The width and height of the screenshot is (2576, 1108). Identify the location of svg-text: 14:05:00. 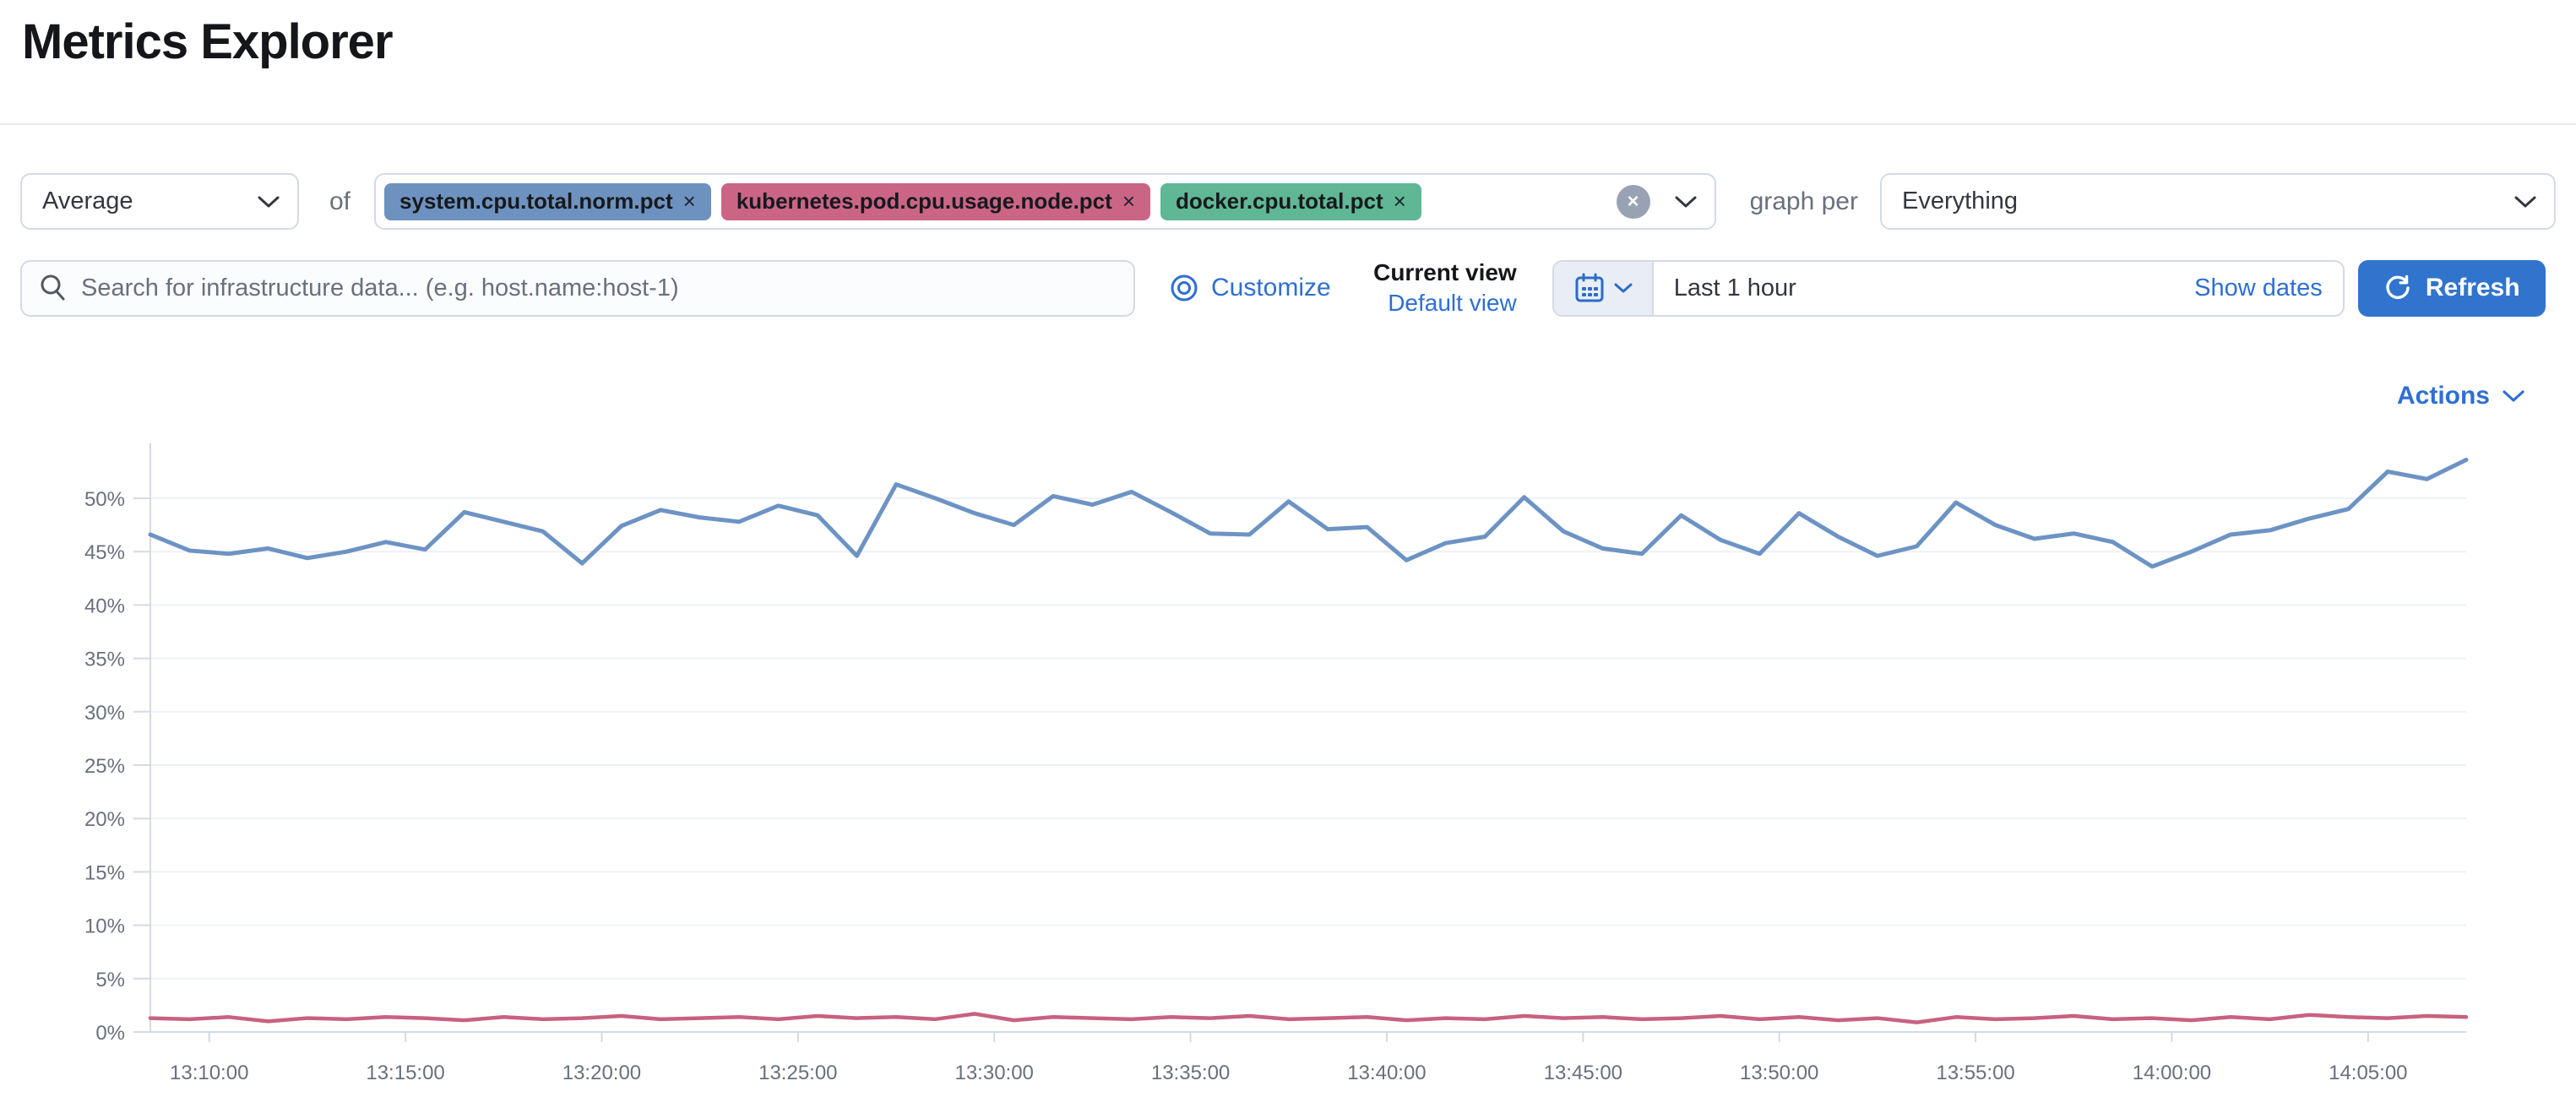
(2368, 1073).